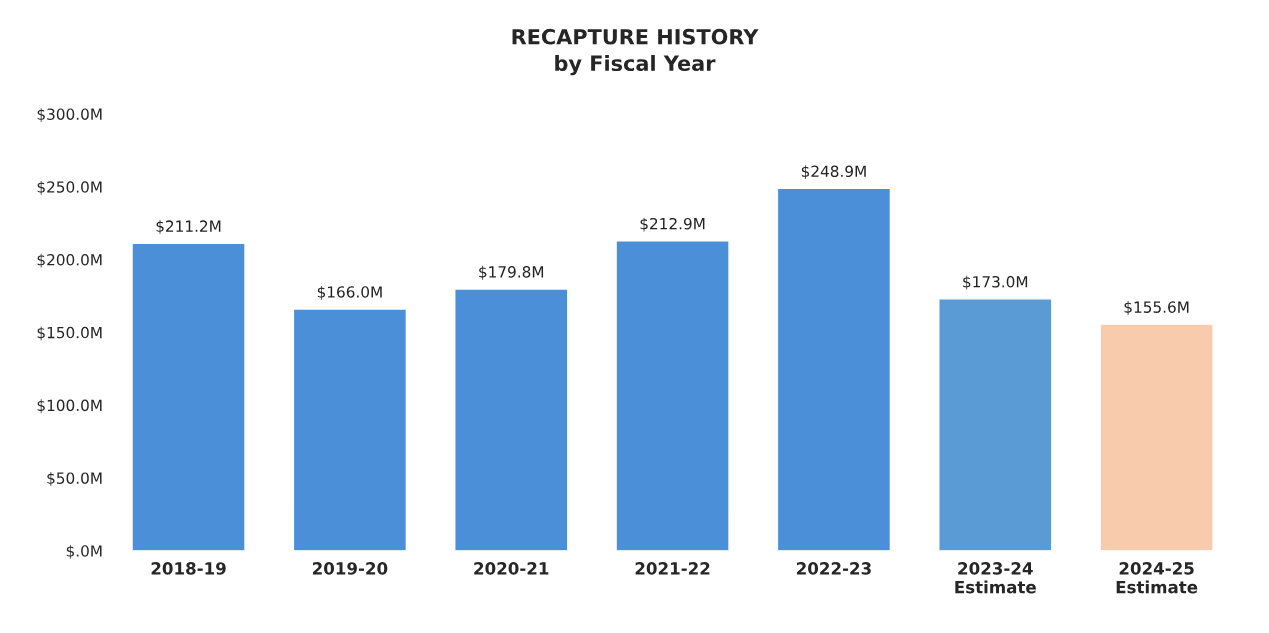  What do you see at coordinates (635, 52) in the screenshot?
I see `chart-title: RECAPTURE HISTORY by Fiscal Year` at bounding box center [635, 52].